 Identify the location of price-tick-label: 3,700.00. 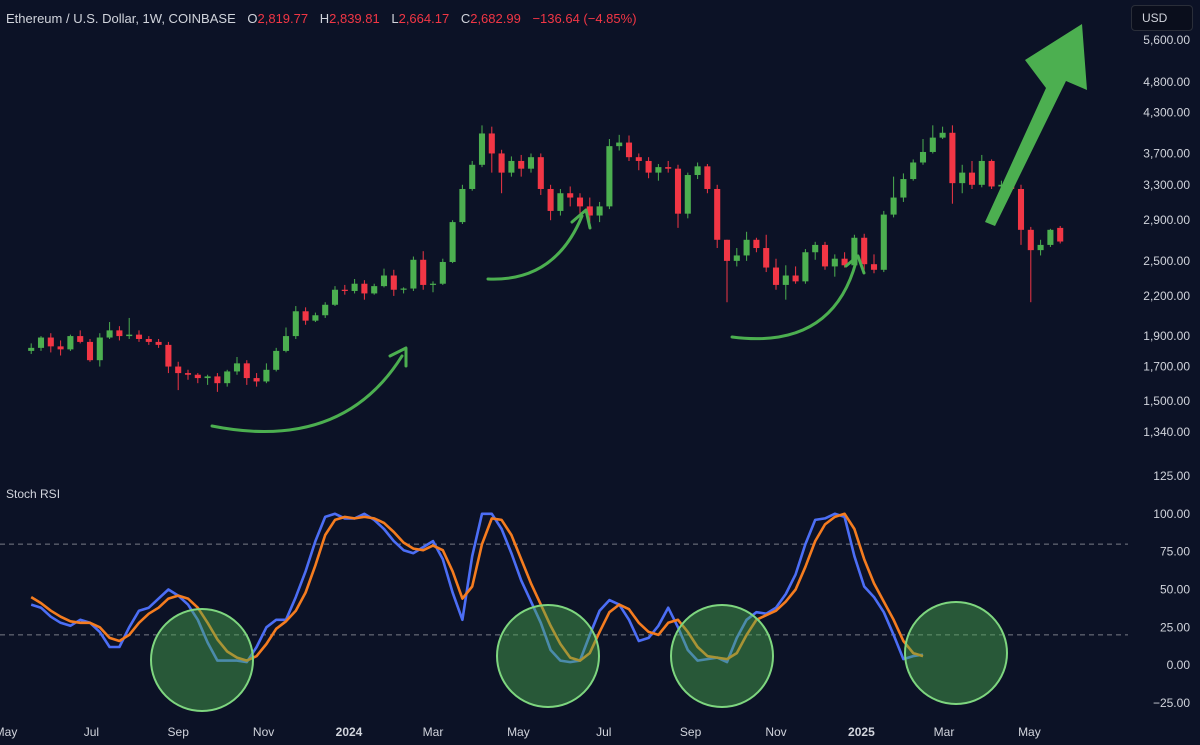
(1166, 153).